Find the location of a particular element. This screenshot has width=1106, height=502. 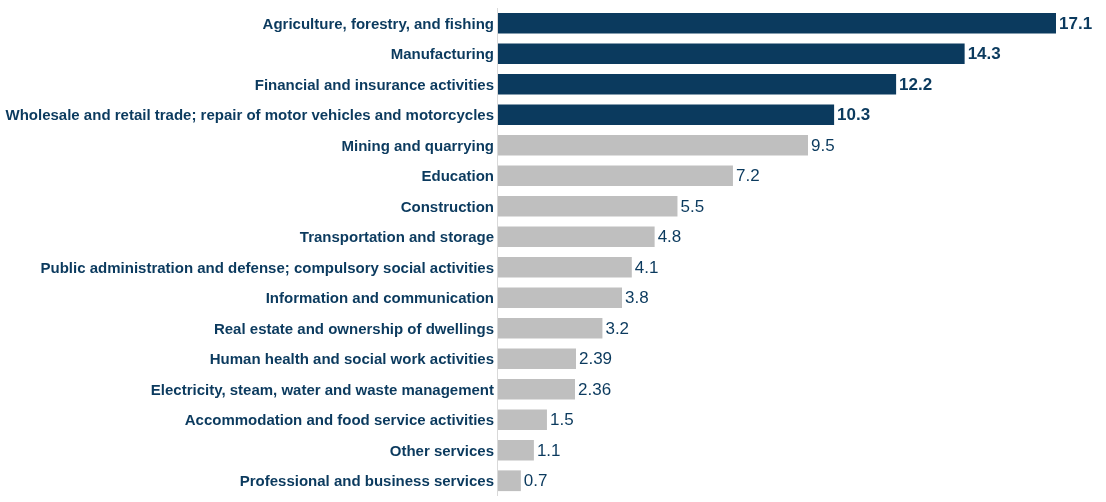

y-tick-label: Wholesale and retail trade; repair of motor vehicles and motorcycles is located at coordinates (249, 114).